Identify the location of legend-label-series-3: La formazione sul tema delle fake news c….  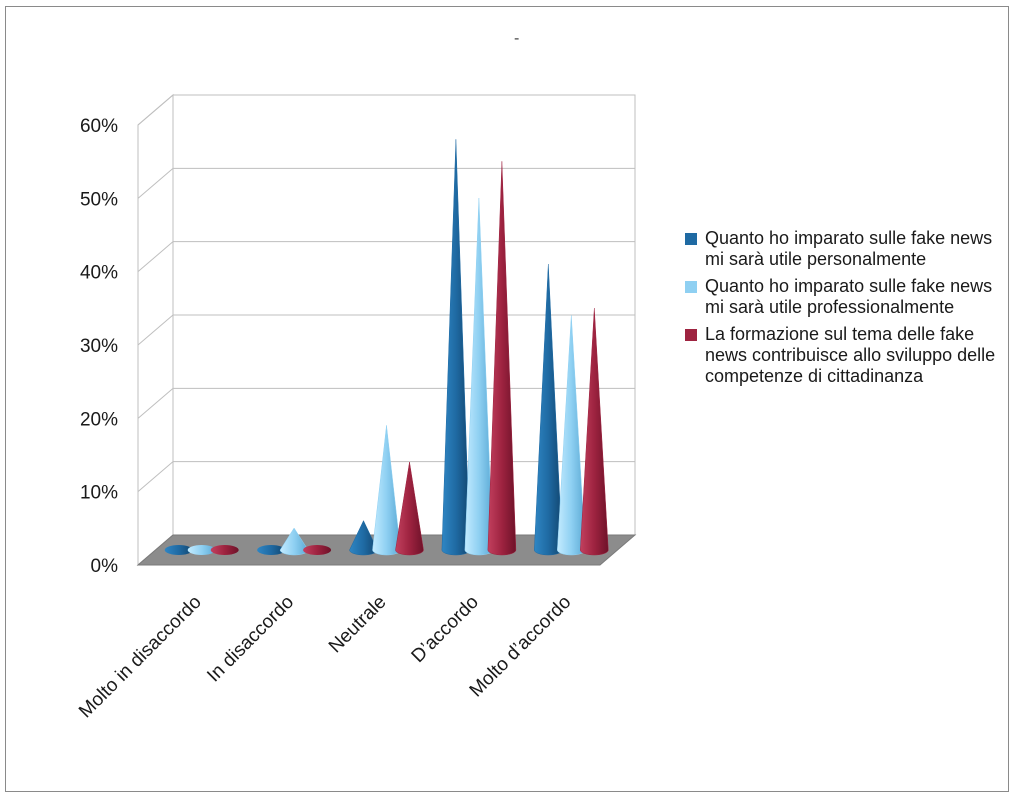
(850, 355).